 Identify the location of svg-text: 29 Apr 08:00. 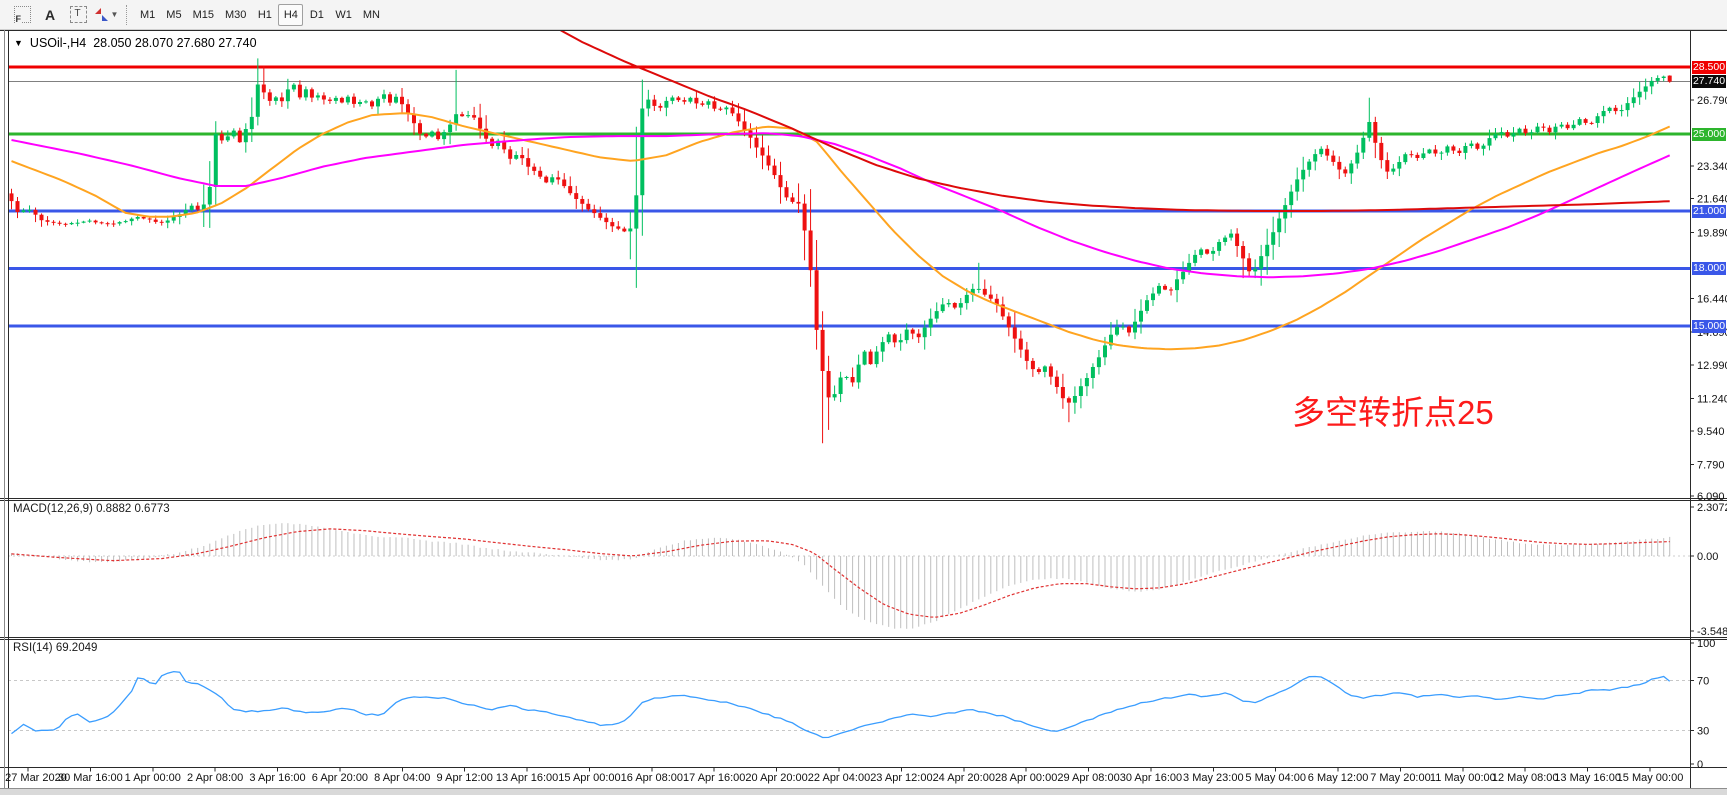
(1088, 778).